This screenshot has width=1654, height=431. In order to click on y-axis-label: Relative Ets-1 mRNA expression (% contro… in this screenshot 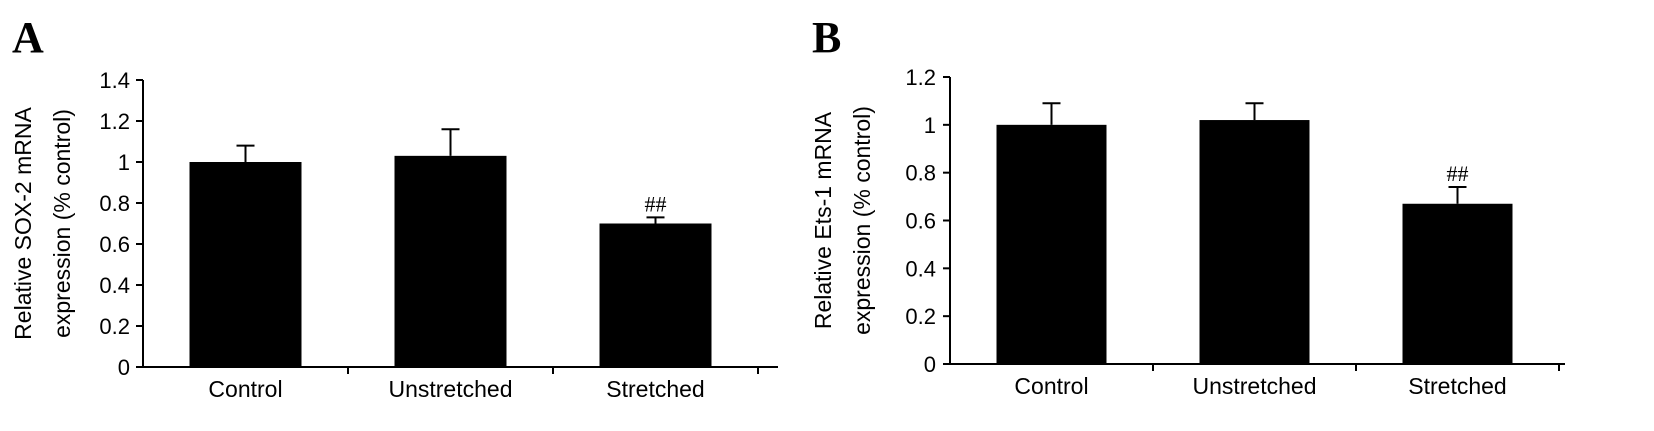, I will do `click(842, 220)`.